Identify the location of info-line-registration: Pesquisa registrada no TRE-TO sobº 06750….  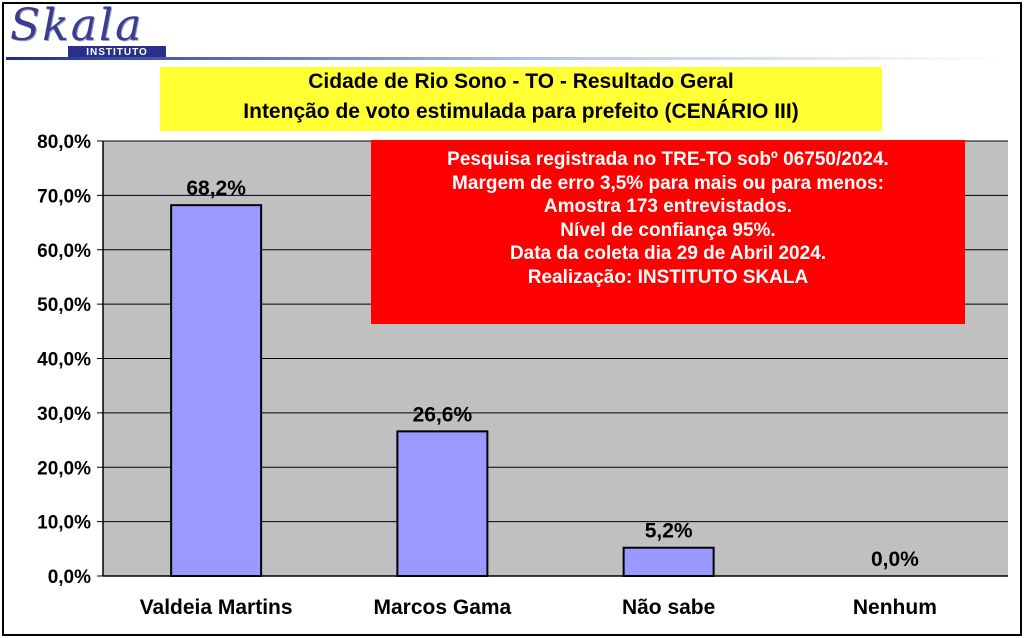
(668, 159).